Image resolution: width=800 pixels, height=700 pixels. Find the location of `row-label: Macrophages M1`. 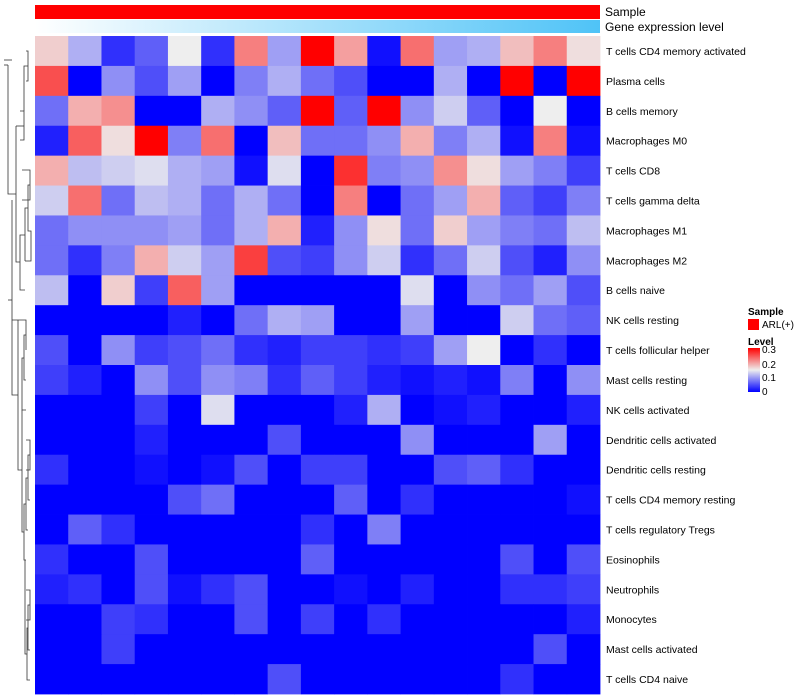

row-label: Macrophages M1 is located at coordinates (646, 231).